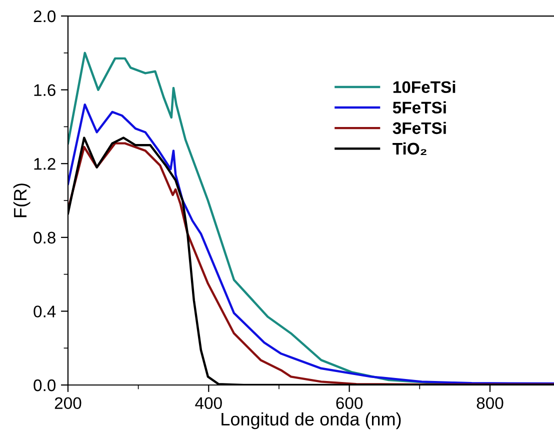 This screenshot has height=440, width=554. Describe the element at coordinates (419, 128) in the screenshot. I see `legend-label: 3FeTSi` at that location.